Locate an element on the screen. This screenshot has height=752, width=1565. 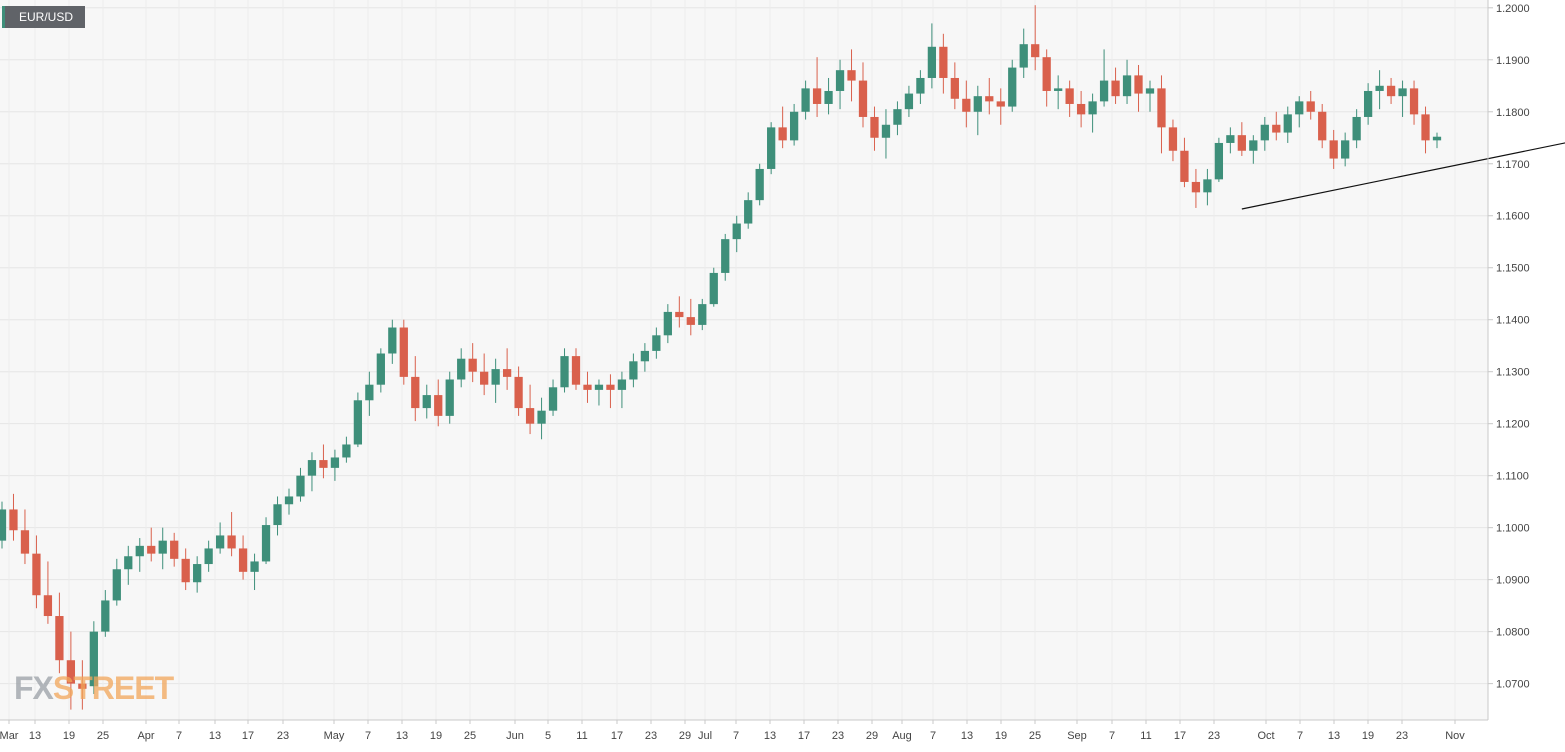
y-tick-label: 1.1700 is located at coordinates (1513, 165).